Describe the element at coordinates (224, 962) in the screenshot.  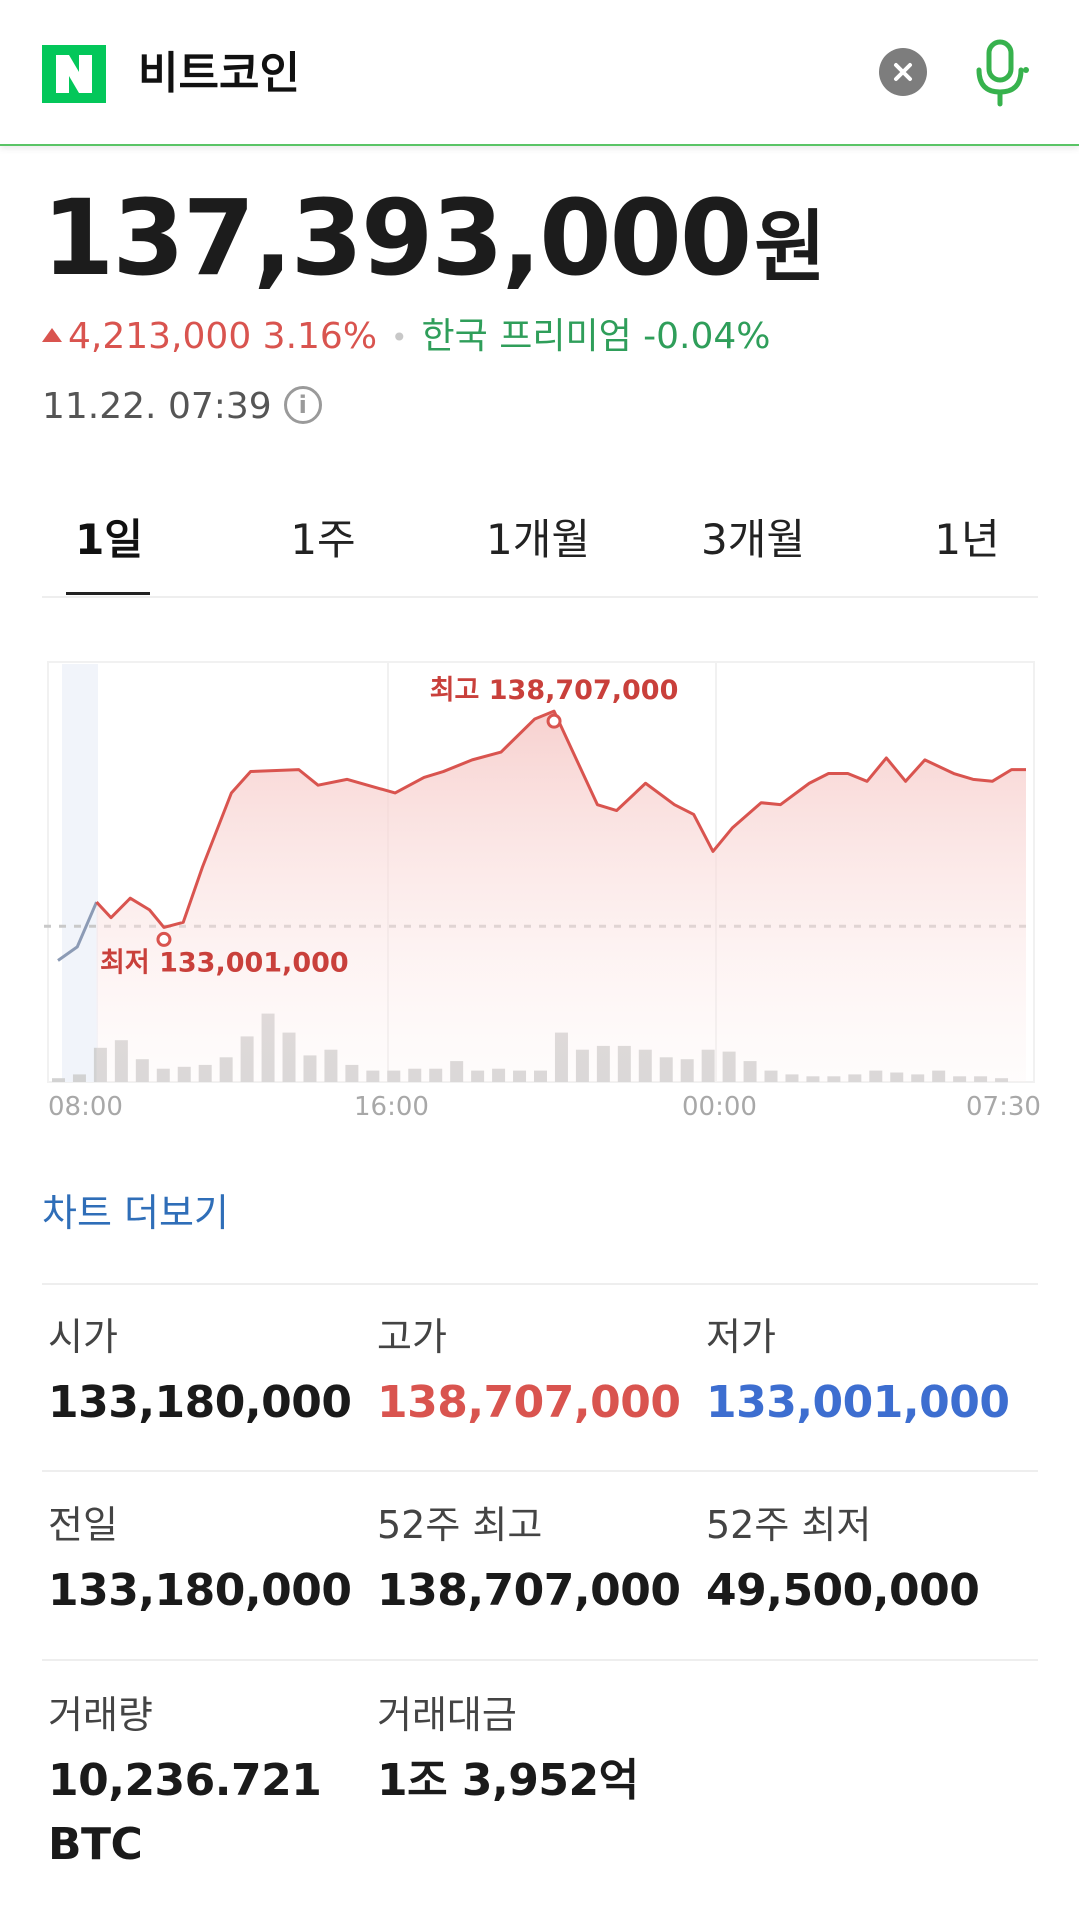
I see `low-label: 최저 133,001,000` at that location.